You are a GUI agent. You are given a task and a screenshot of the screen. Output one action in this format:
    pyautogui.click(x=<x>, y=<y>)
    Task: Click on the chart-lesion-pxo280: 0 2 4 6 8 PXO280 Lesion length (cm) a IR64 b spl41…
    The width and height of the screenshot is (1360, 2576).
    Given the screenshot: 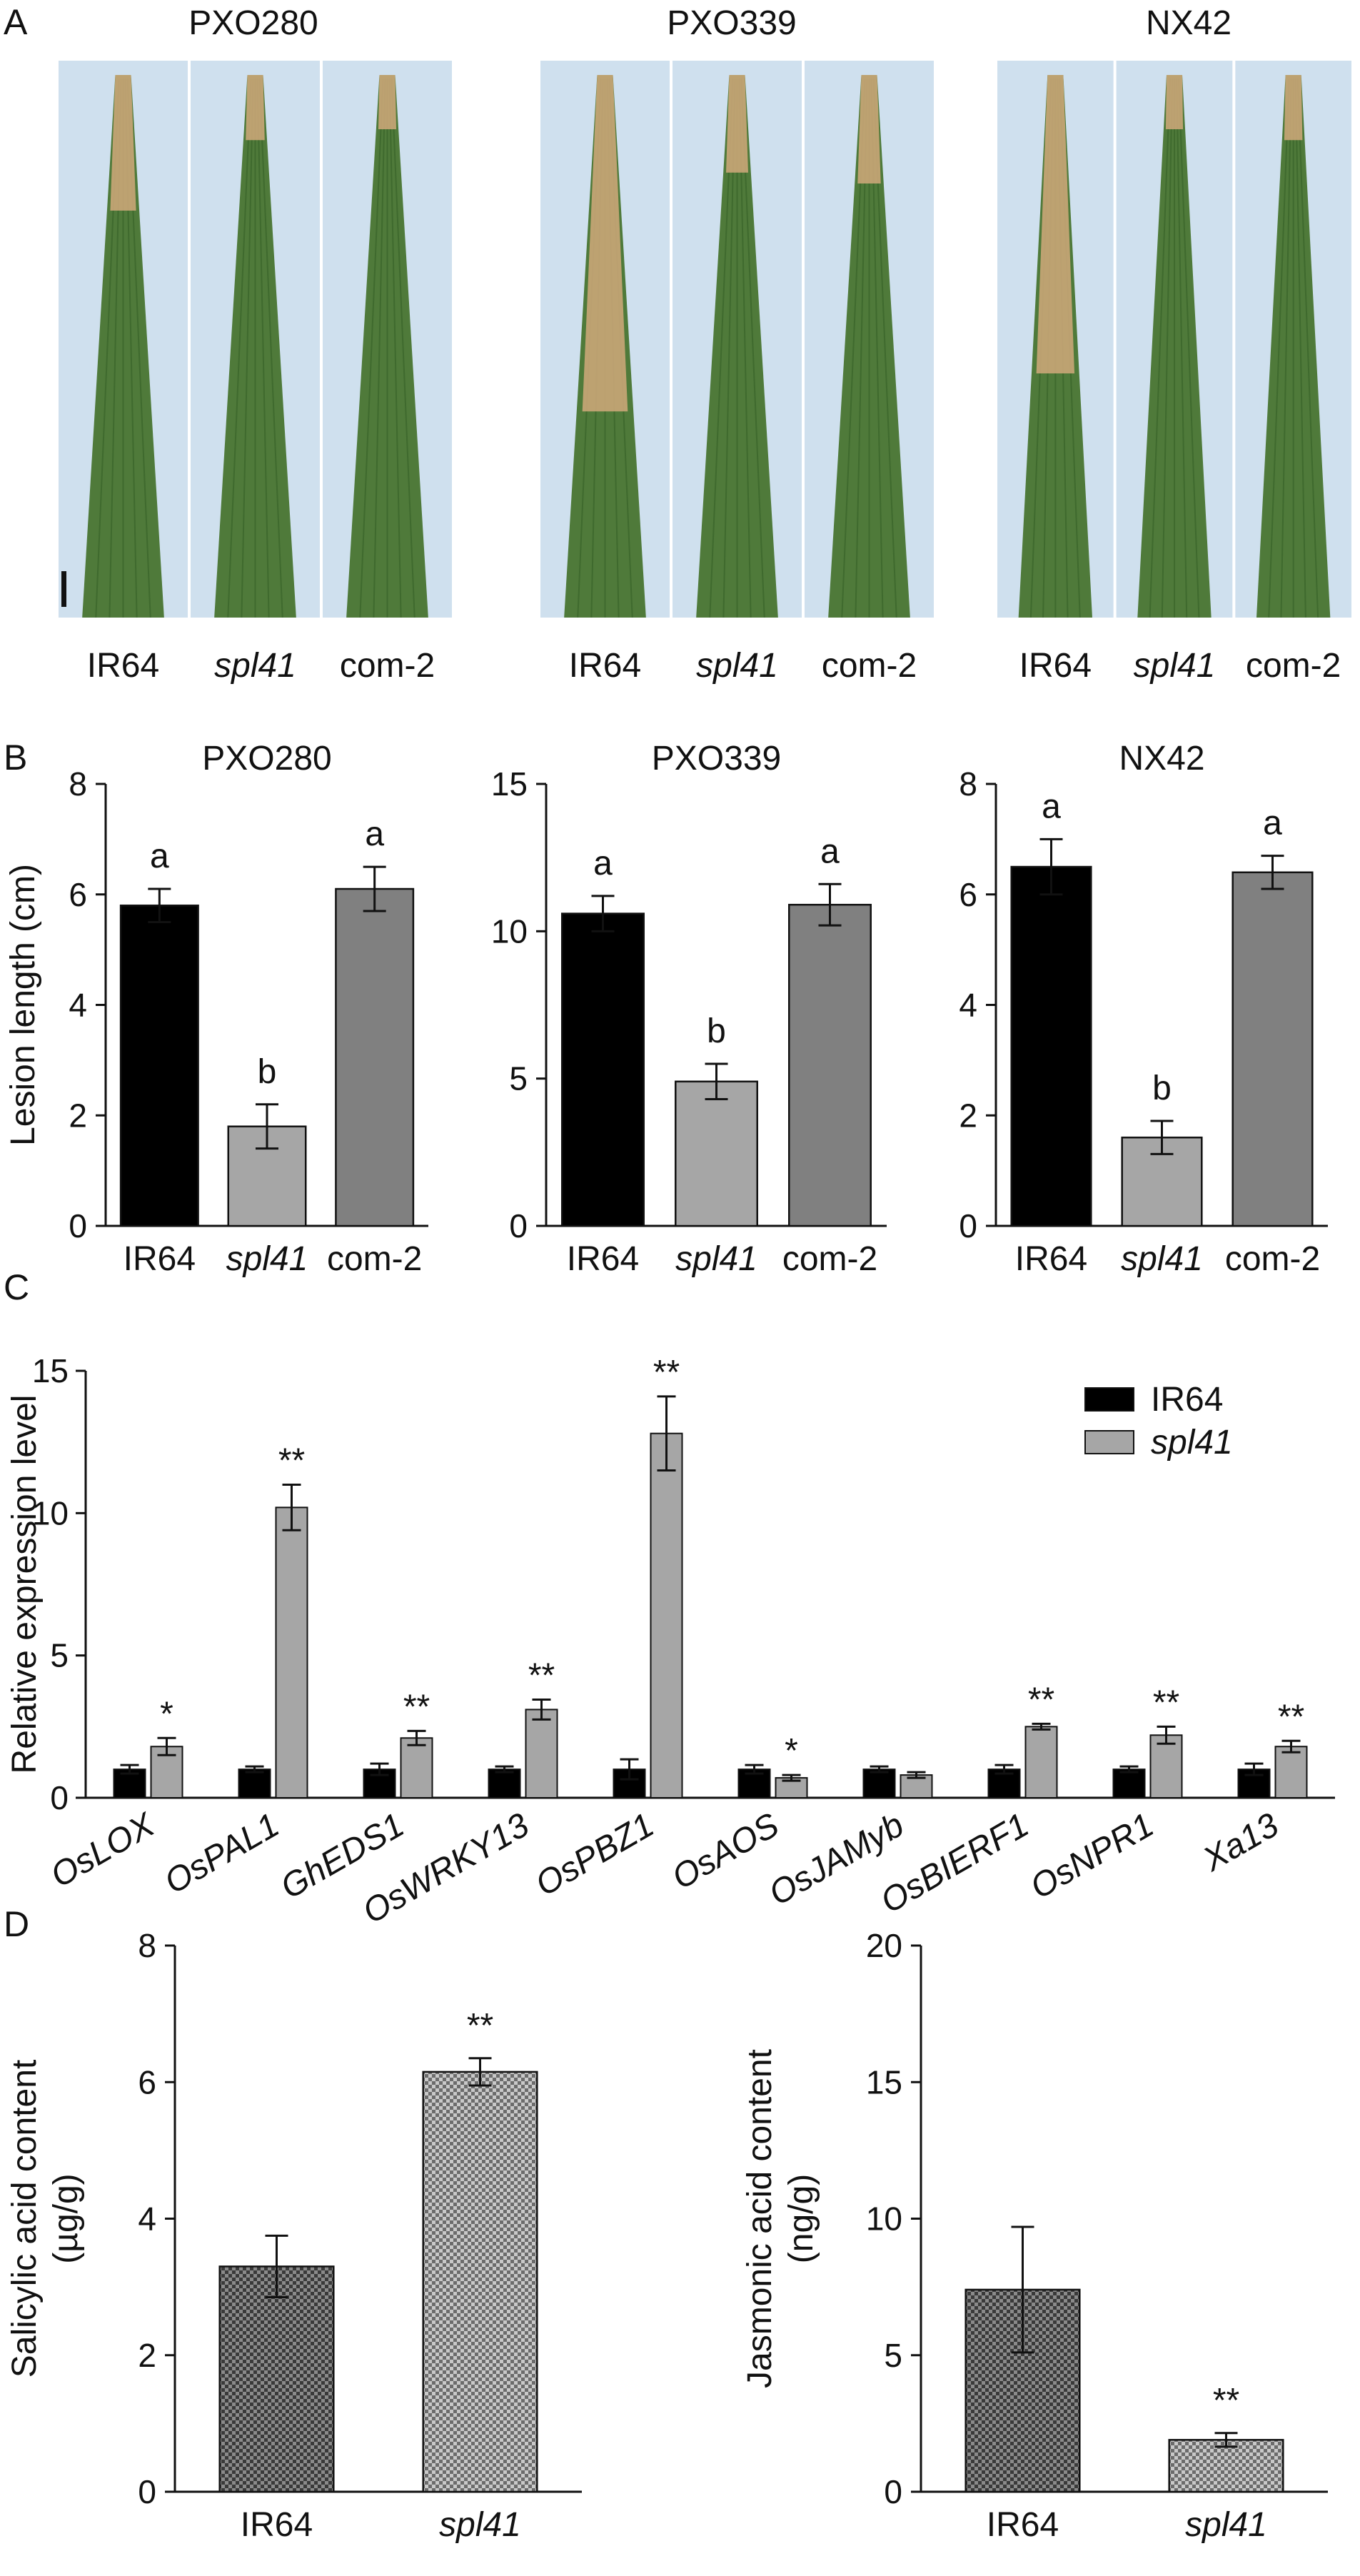 What is the action you would take?
    pyautogui.click(x=216, y=1009)
    